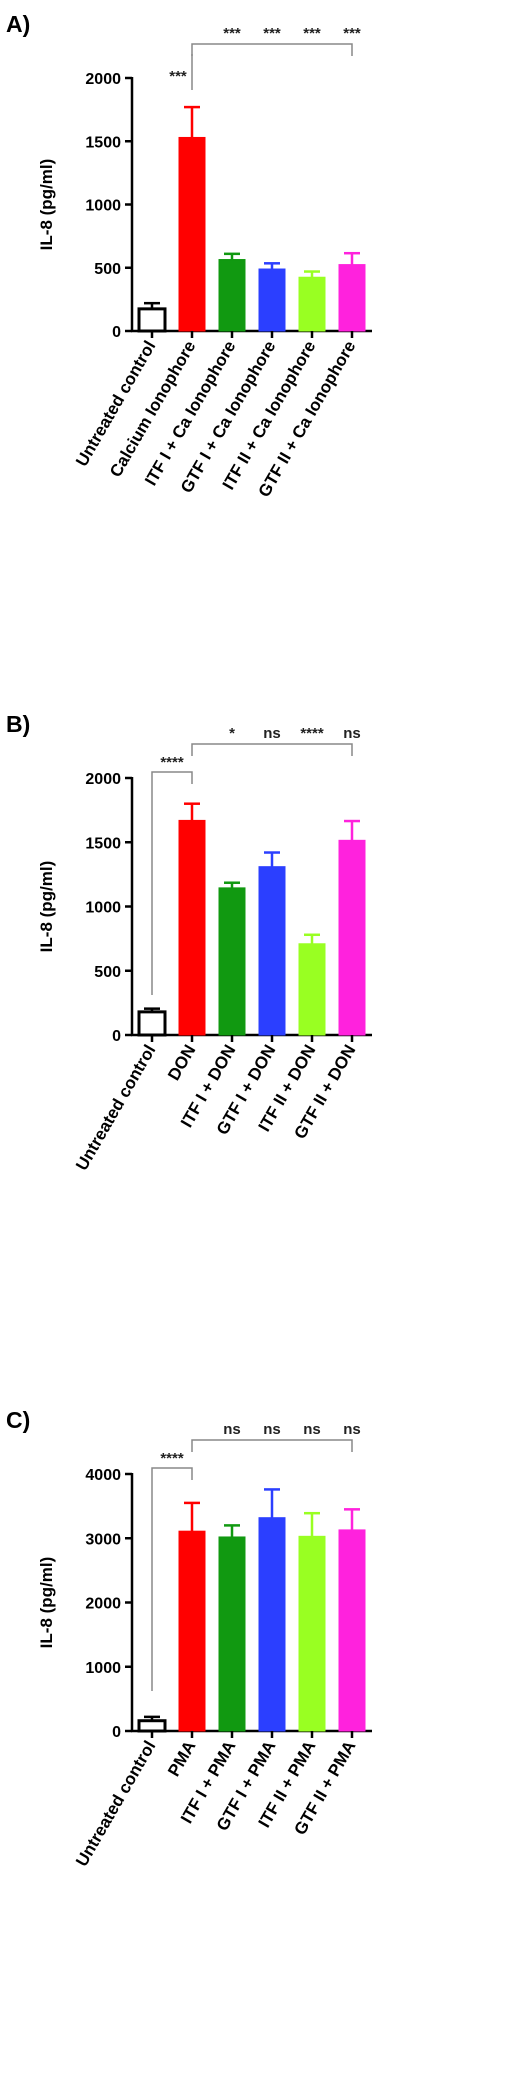 The image size is (513, 2078). Describe the element at coordinates (181, 1063) in the screenshot. I see `x-tick-label: DON` at that location.